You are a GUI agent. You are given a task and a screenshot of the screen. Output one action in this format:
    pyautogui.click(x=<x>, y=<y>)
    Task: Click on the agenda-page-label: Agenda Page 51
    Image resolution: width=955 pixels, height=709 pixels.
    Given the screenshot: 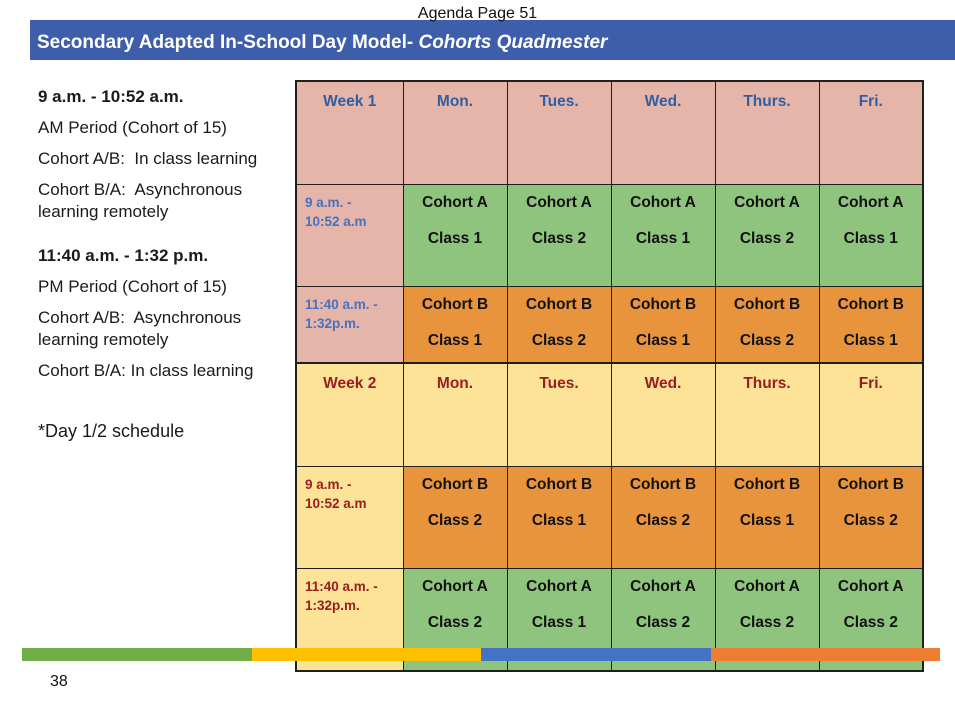 What is the action you would take?
    pyautogui.click(x=477, y=13)
    